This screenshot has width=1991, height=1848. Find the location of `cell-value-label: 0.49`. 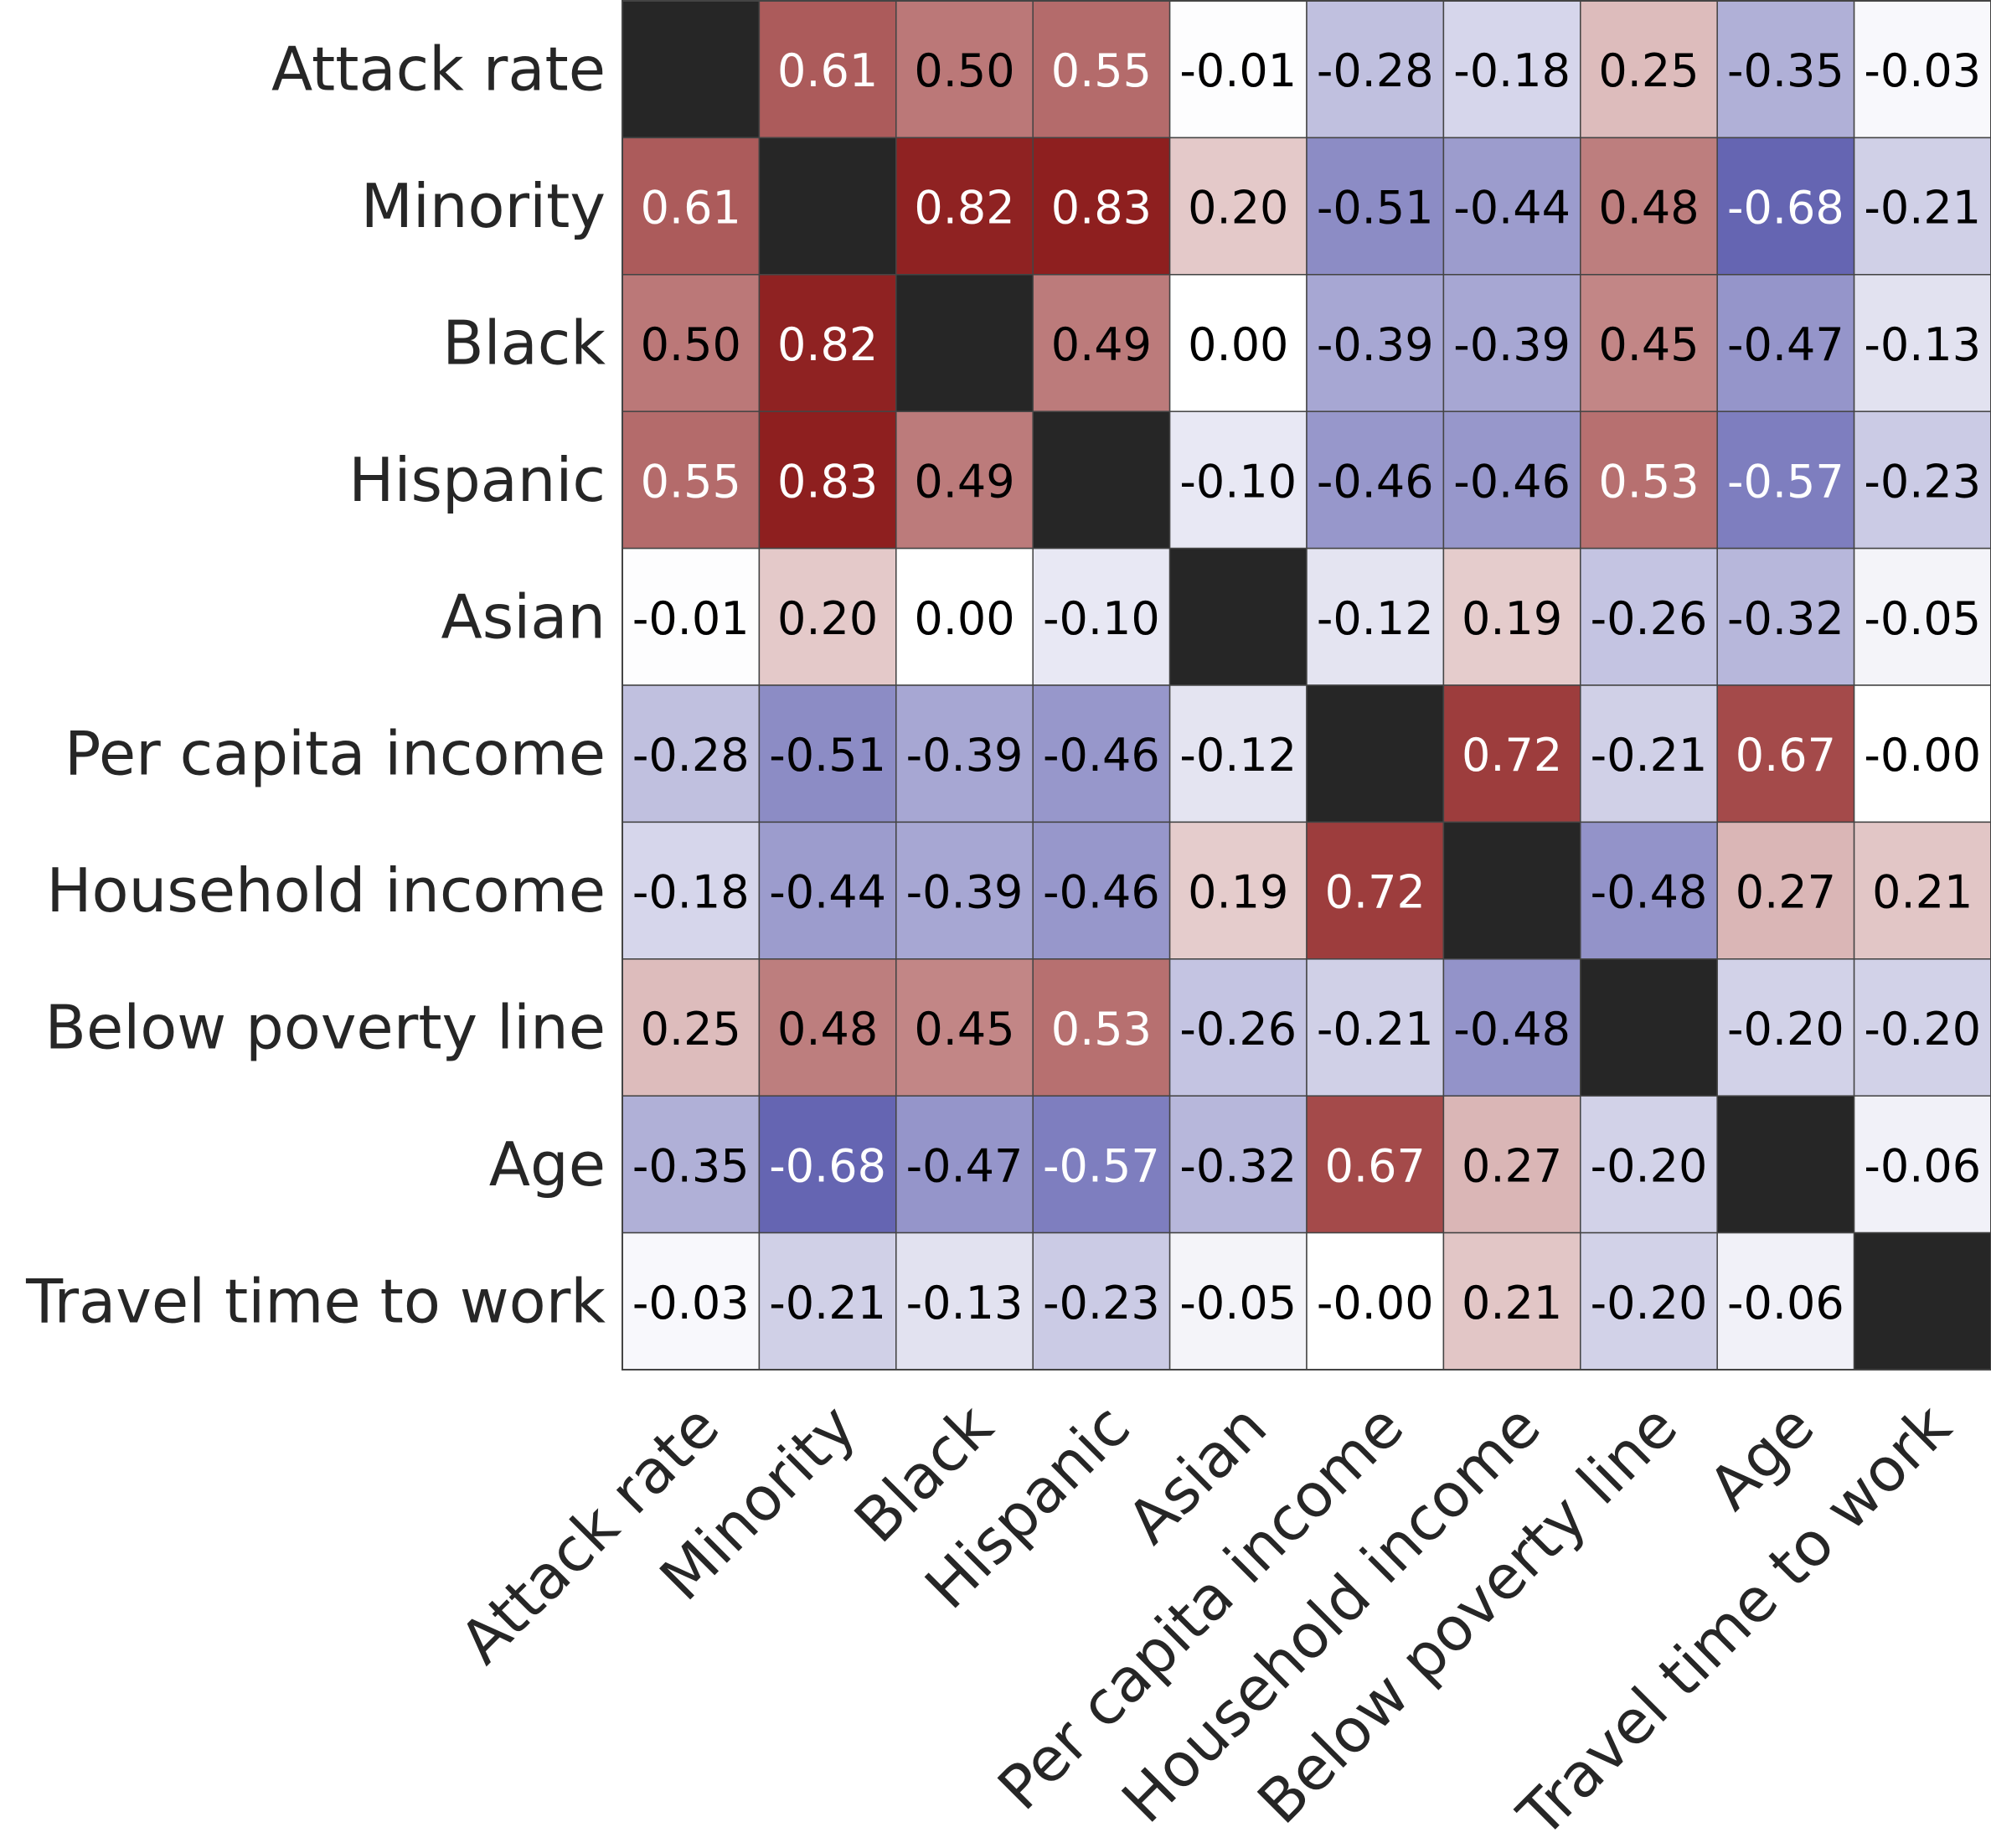

cell-value-label: 0.49 is located at coordinates (1102, 344).